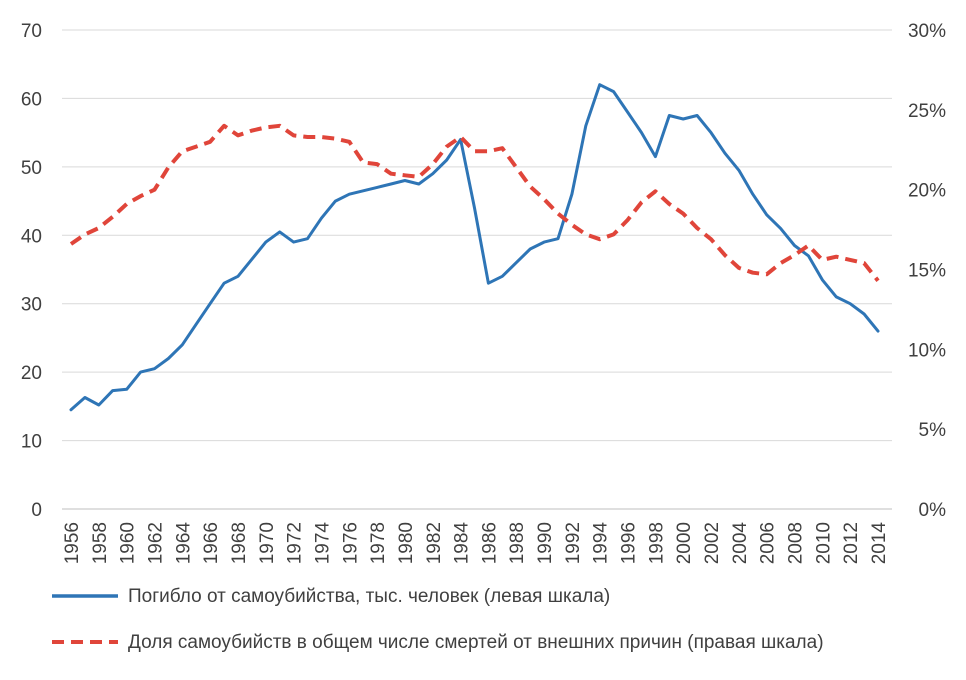  What do you see at coordinates (31, 99) in the screenshot?
I see `left-tick-label: 60` at bounding box center [31, 99].